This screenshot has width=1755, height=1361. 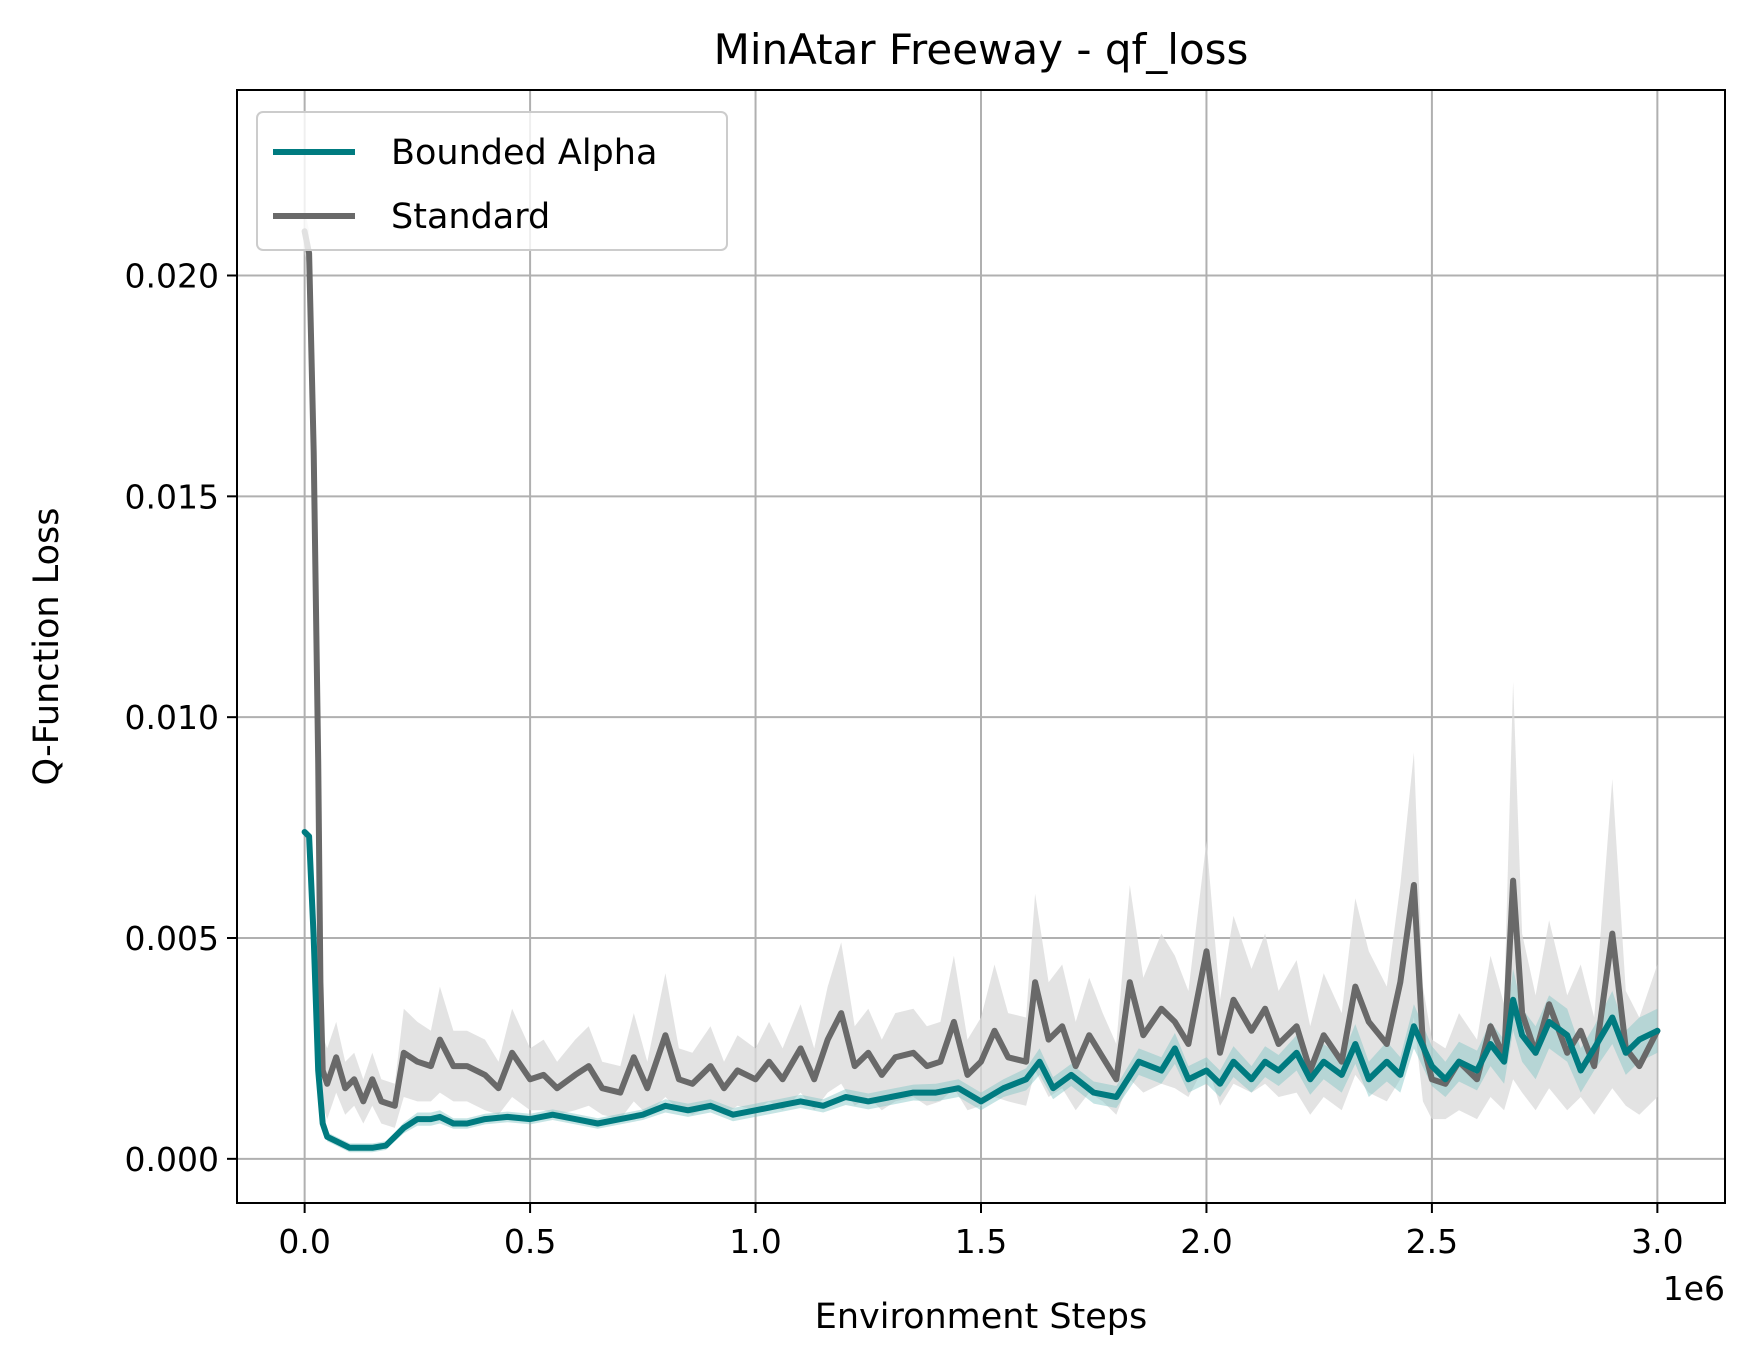 What do you see at coordinates (172, 938) in the screenshot?
I see `y-tick-label: 0.005` at bounding box center [172, 938].